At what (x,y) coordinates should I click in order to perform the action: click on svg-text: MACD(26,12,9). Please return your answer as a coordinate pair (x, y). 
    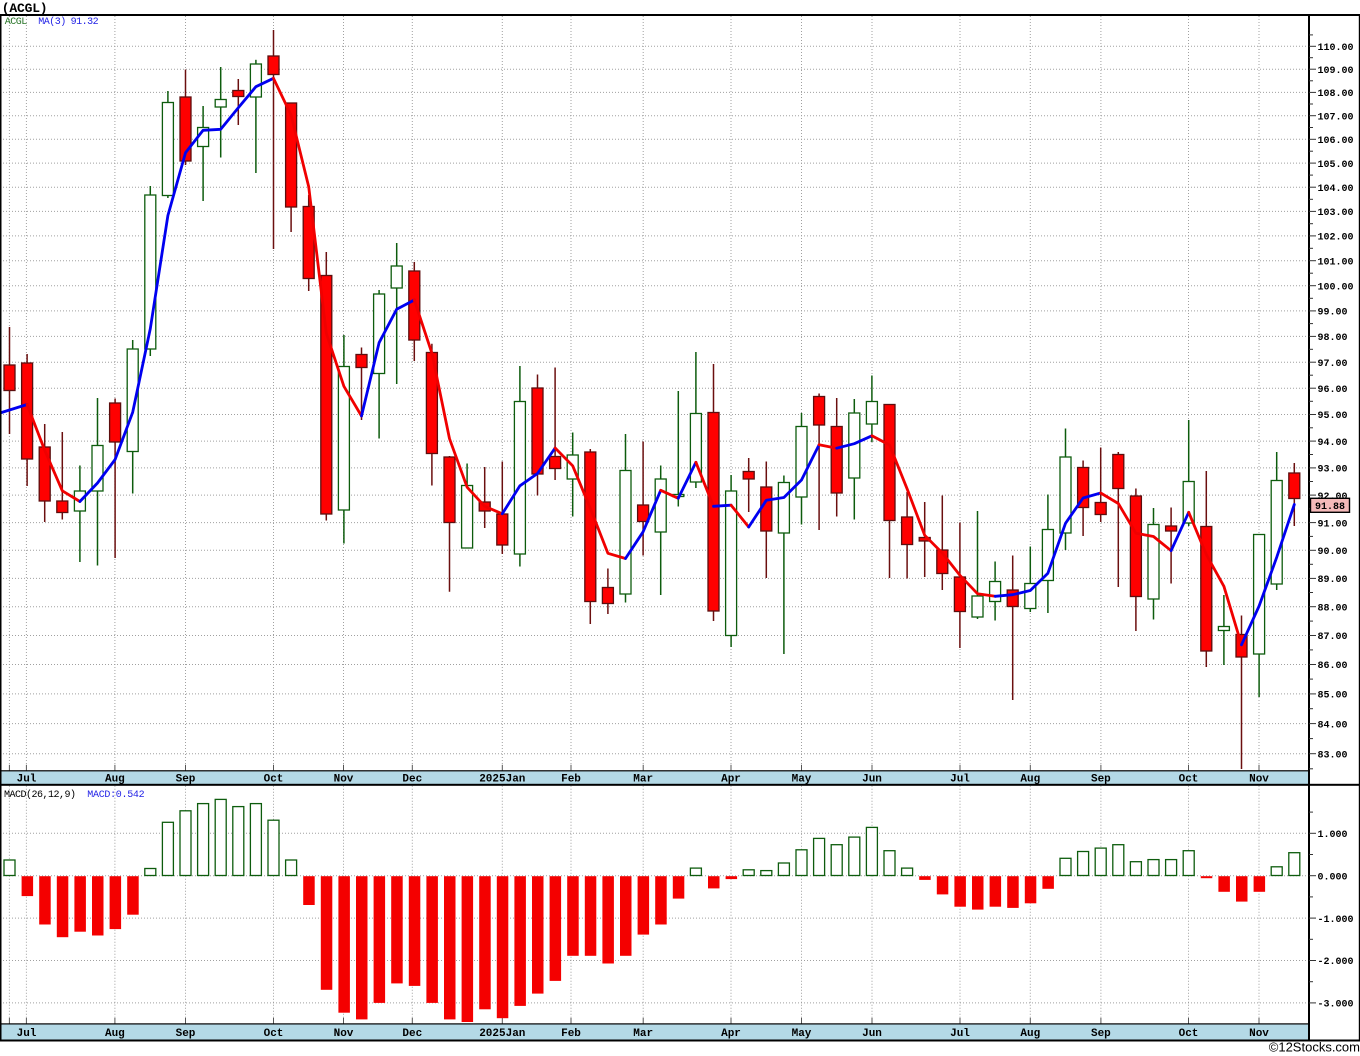
    Looking at the image, I should click on (40, 795).